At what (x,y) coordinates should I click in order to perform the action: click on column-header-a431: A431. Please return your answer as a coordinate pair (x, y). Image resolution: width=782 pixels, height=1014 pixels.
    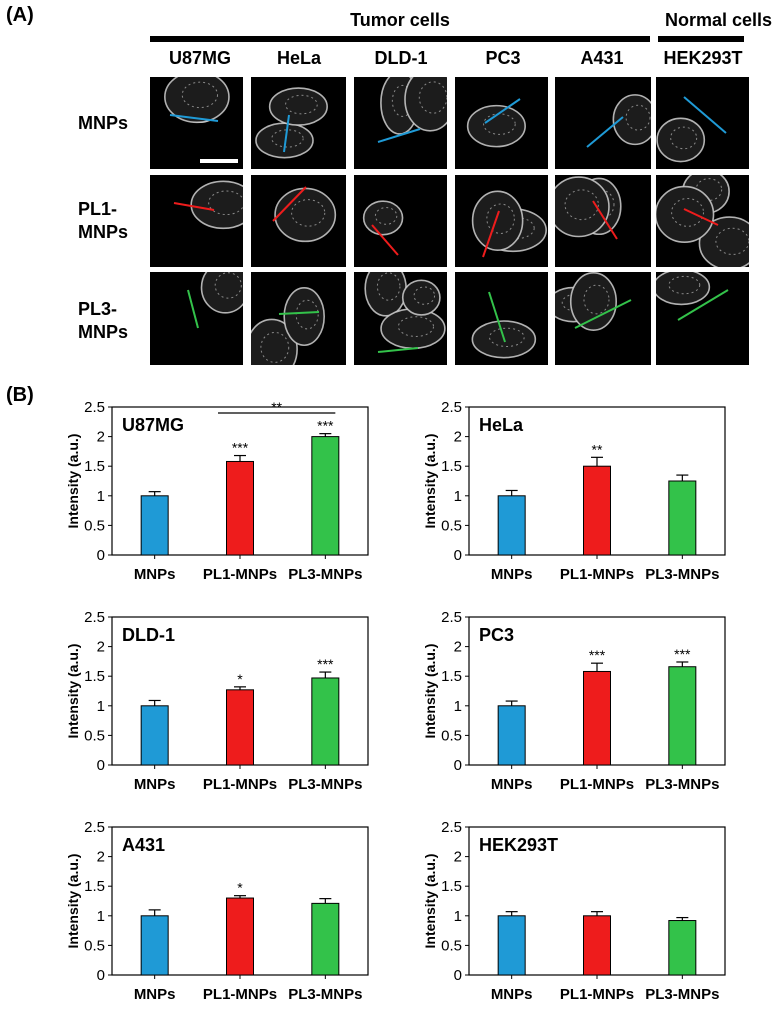
    Looking at the image, I should click on (602, 58).